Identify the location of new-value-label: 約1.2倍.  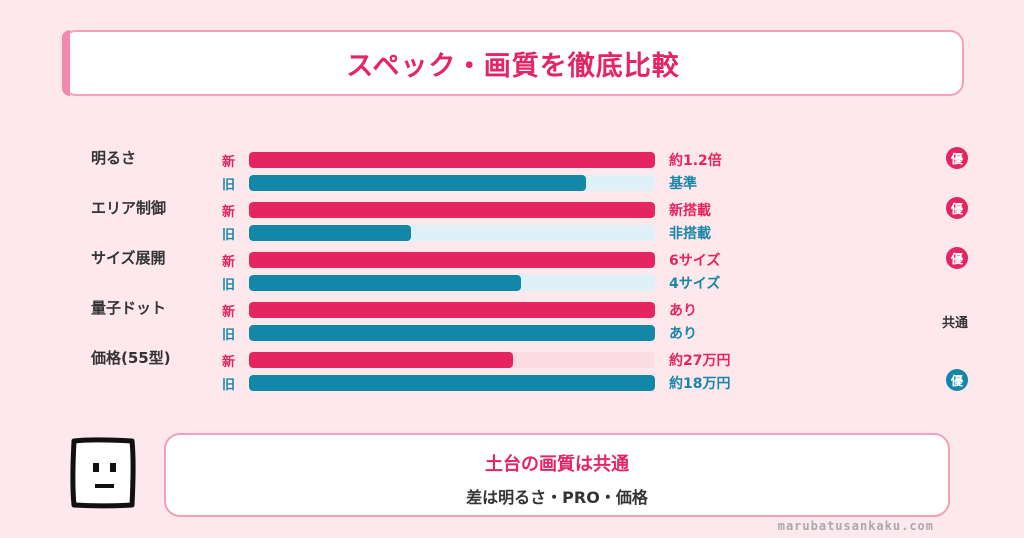
(695, 161).